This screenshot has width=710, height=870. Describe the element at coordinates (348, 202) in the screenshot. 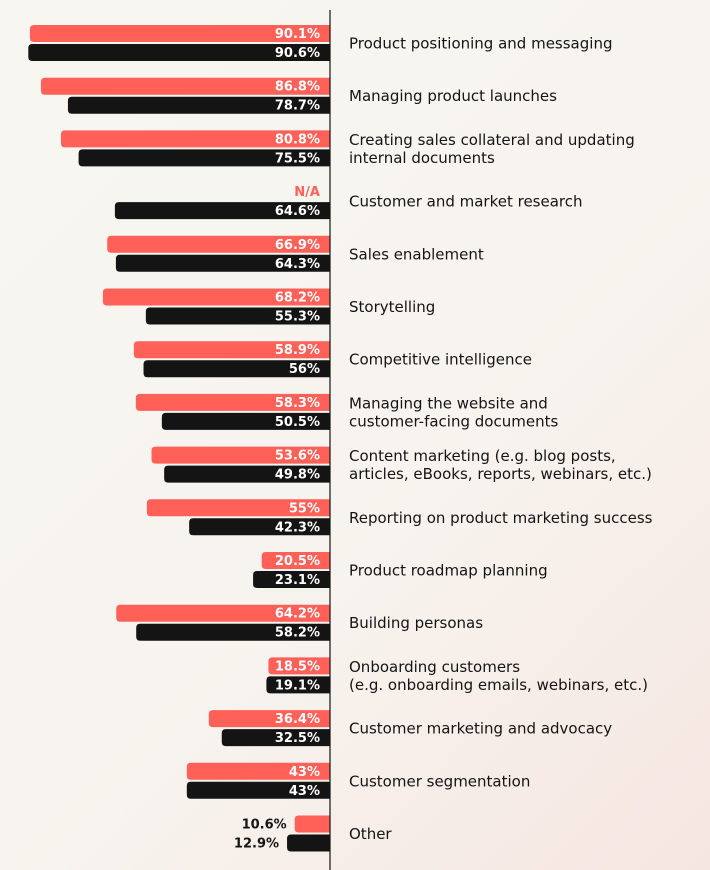

I see `category-group: N/A 64.6% Customer and market research` at that location.